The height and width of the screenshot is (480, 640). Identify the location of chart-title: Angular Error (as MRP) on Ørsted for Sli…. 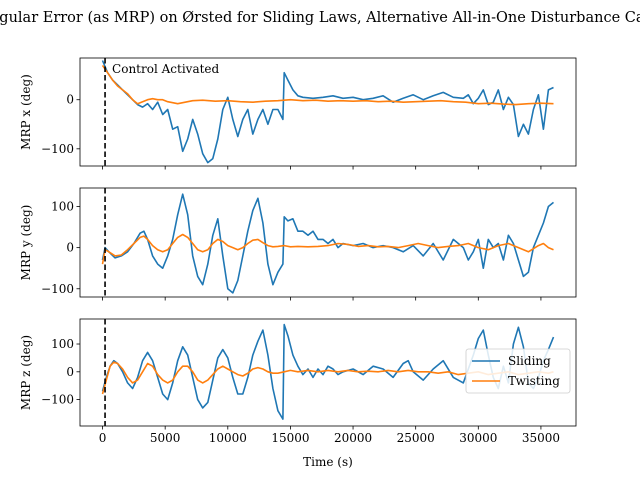
(320, 18).